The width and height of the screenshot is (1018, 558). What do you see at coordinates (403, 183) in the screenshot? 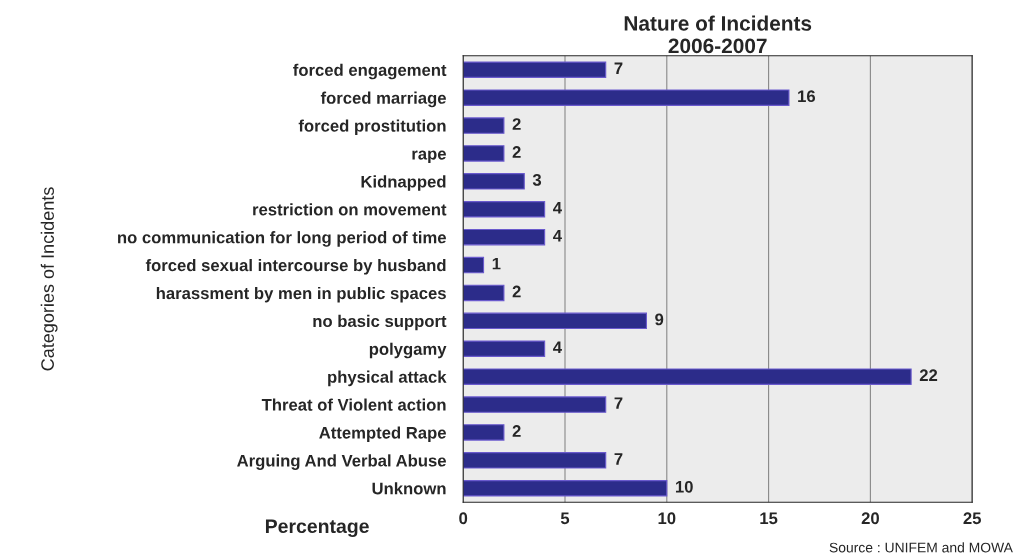
I see `y-tick-label: Kidnapped` at bounding box center [403, 183].